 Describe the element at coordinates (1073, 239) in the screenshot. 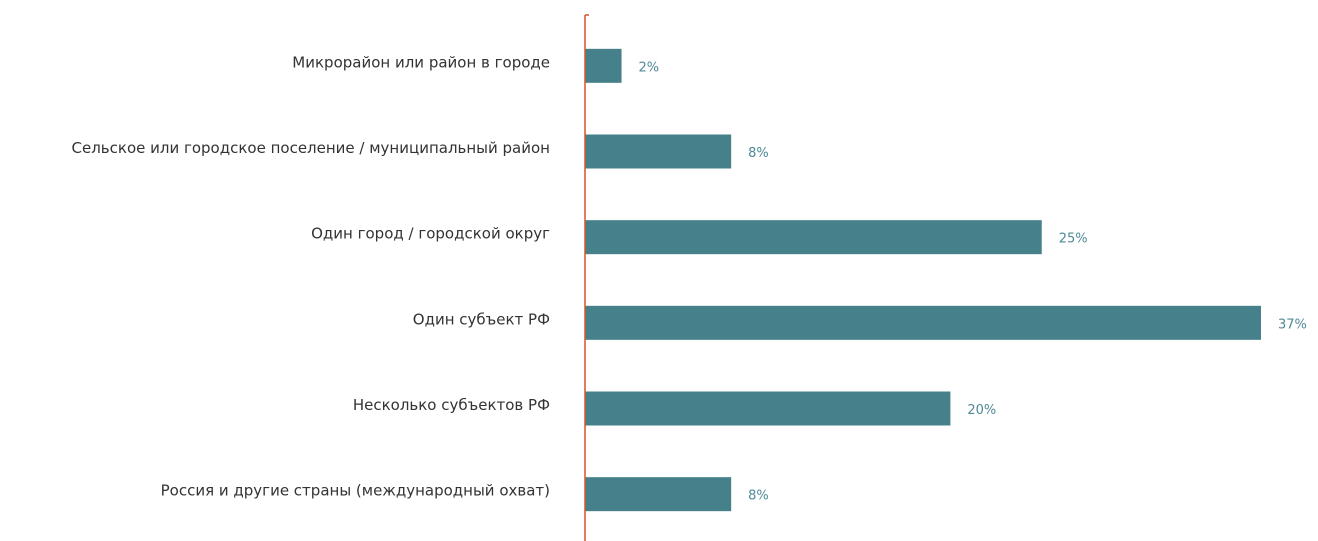

I see `data-label: 25%` at that location.